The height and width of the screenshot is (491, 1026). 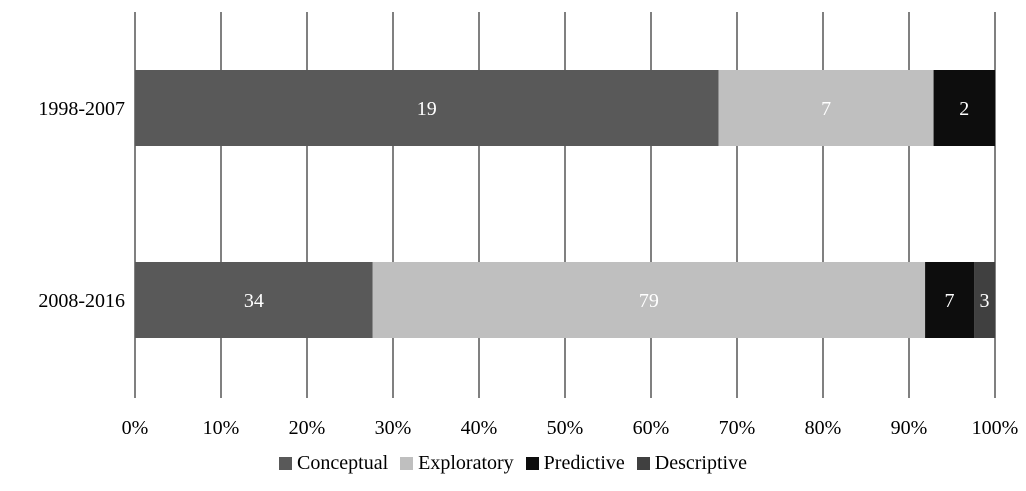 I want to click on data-label: 34, so click(x=254, y=301).